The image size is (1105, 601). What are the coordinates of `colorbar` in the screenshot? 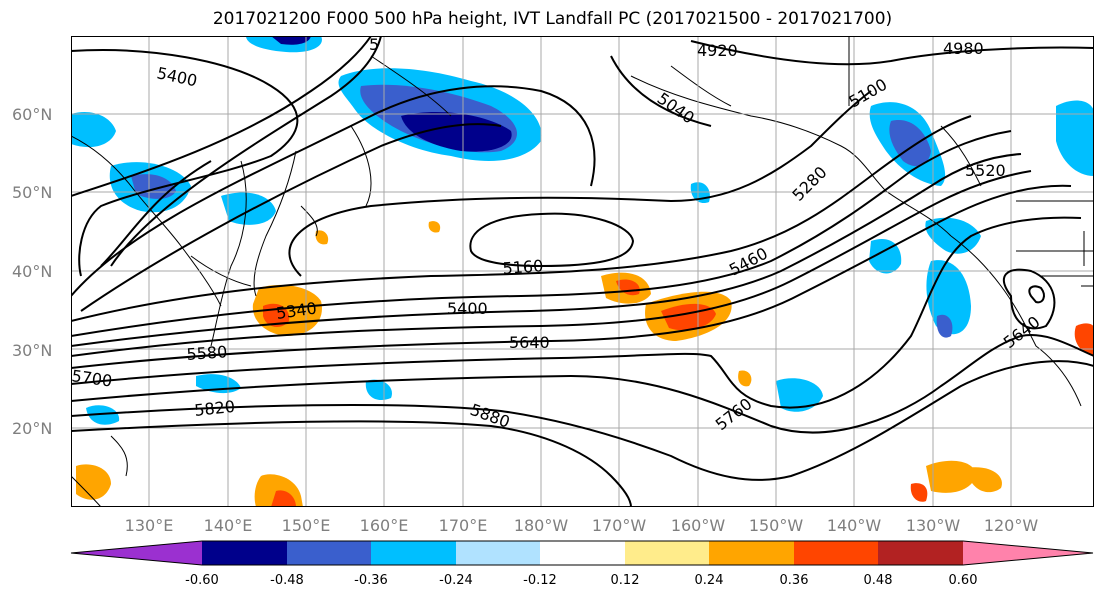 It's located at (582, 553).